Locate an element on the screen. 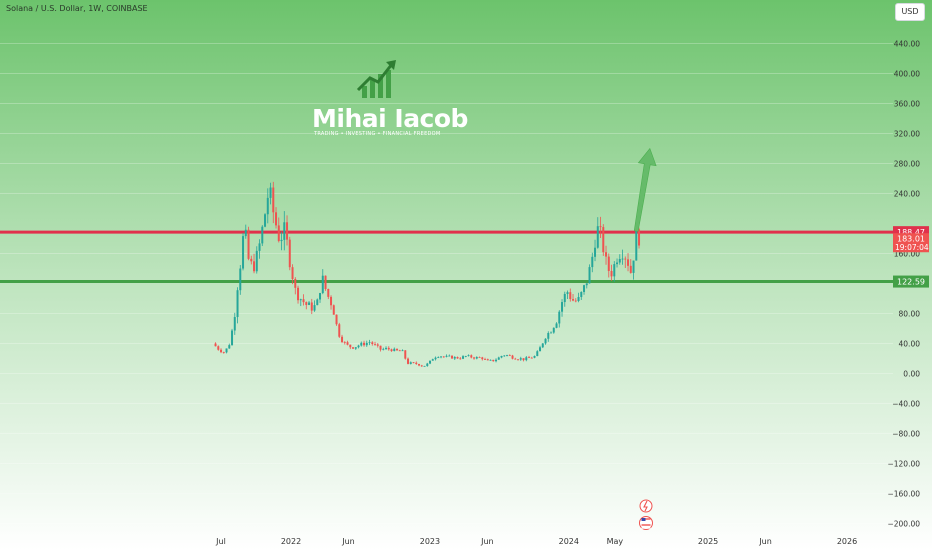 The height and width of the screenshot is (555, 932). currency-button: USD is located at coordinates (910, 12).